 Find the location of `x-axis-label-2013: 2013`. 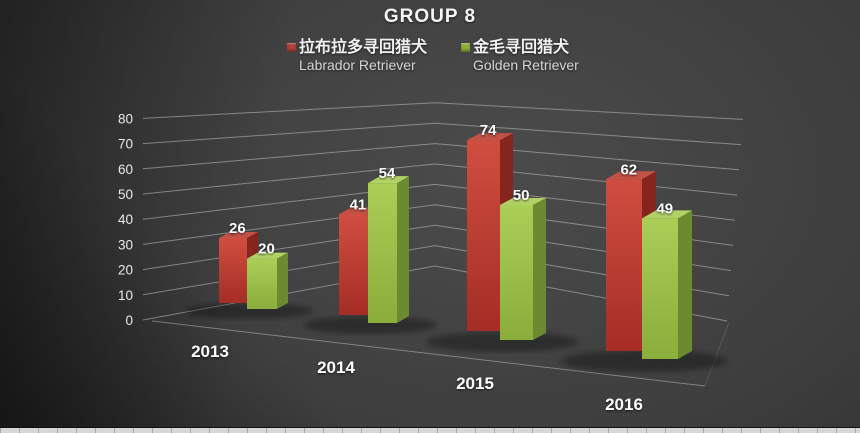

x-axis-label-2013: 2013 is located at coordinates (210, 351).